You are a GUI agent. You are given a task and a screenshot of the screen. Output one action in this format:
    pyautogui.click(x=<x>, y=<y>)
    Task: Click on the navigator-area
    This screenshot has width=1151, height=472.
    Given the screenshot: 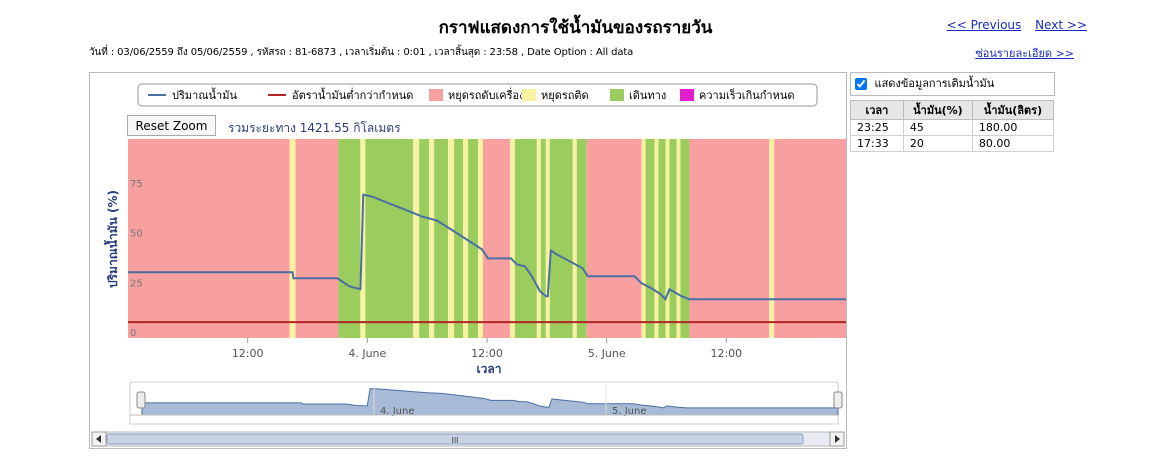 What is the action you would take?
    pyautogui.click(x=490, y=402)
    